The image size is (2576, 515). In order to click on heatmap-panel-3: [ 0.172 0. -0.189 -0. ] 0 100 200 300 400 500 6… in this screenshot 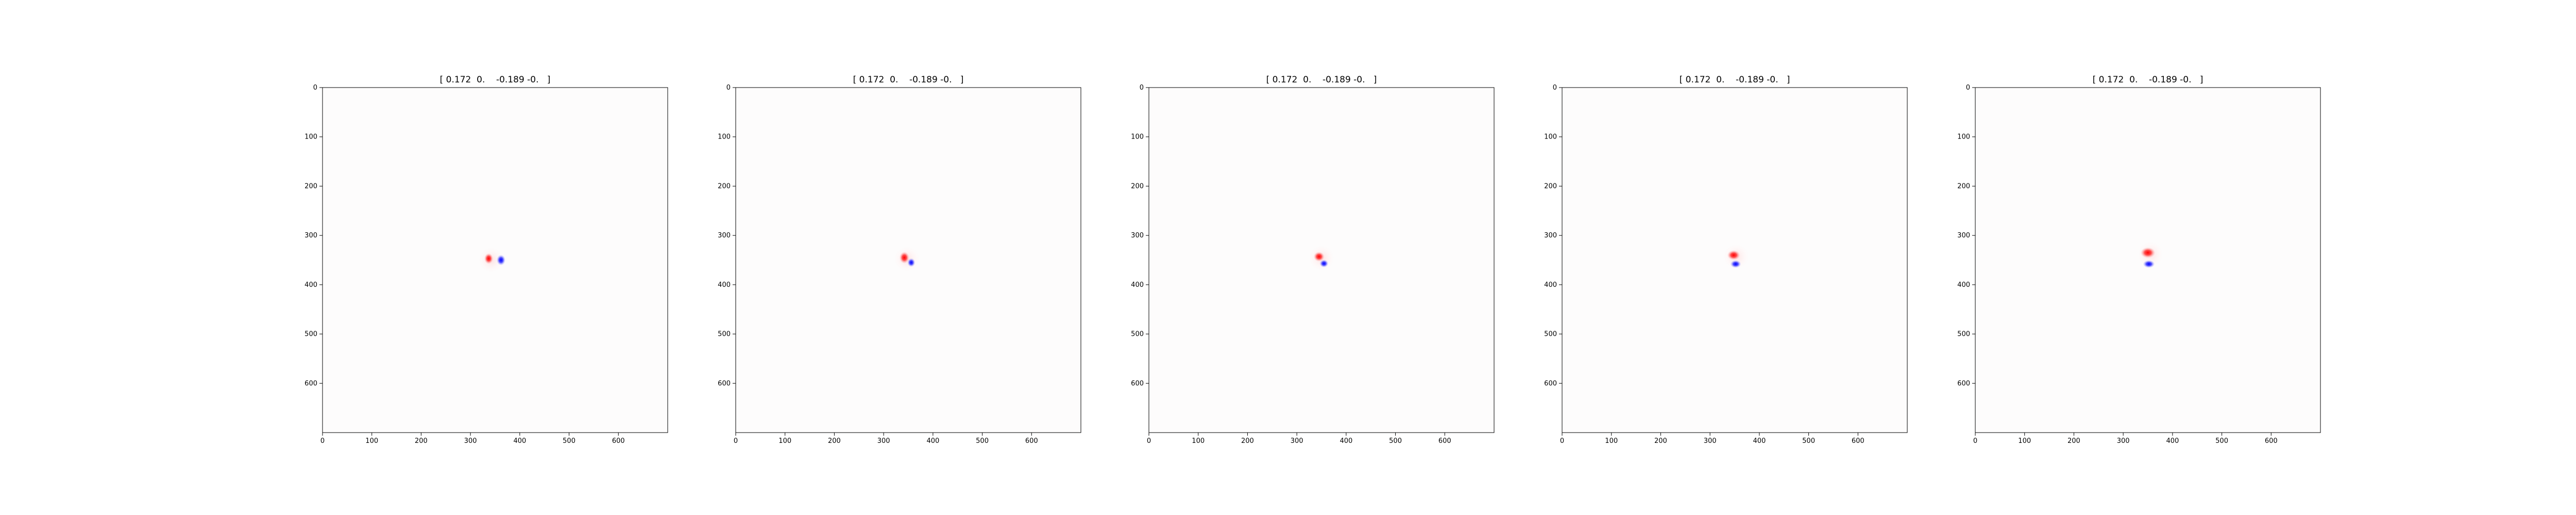, I will do `click(1313, 260)`.